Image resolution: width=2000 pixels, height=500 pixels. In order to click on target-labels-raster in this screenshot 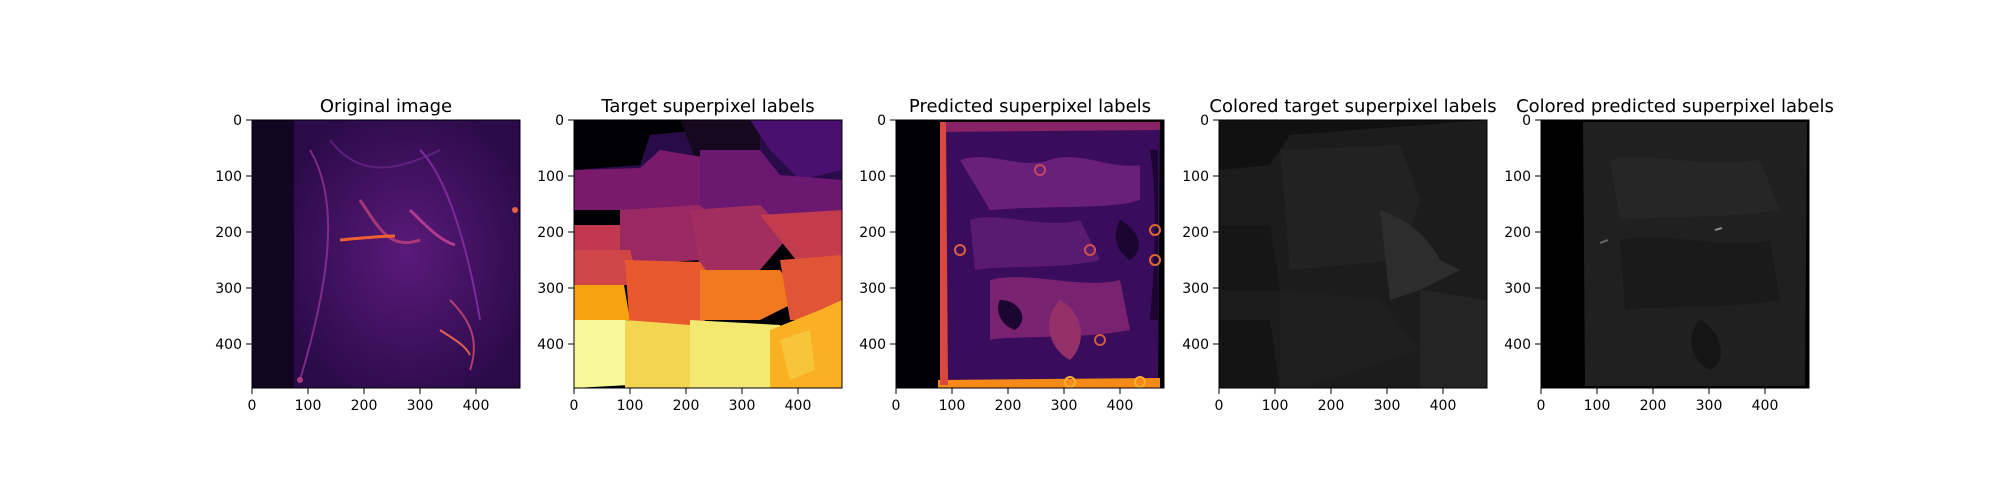, I will do `click(708, 254)`.